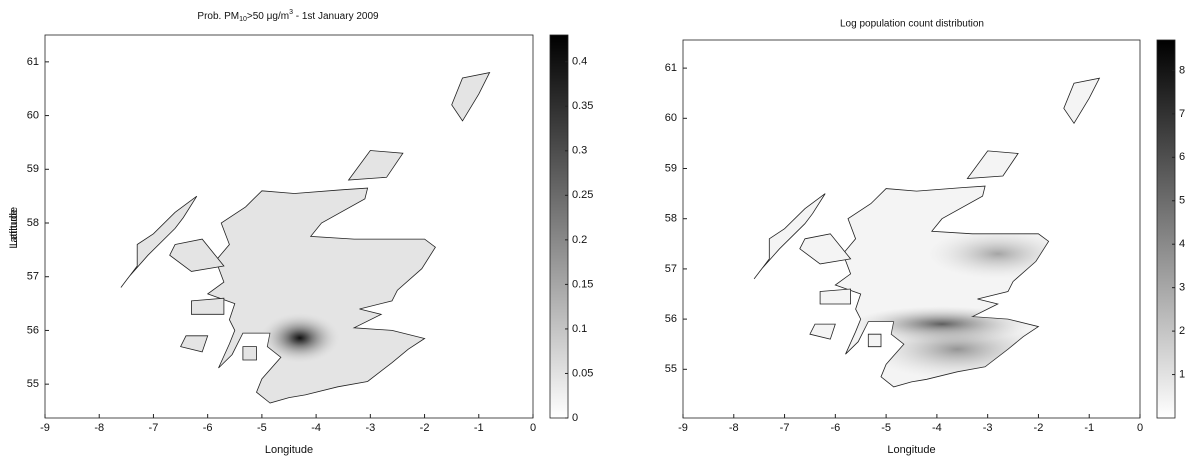  Describe the element at coordinates (1182, 114) in the screenshot. I see `colorbar-tick-label: 7` at that location.